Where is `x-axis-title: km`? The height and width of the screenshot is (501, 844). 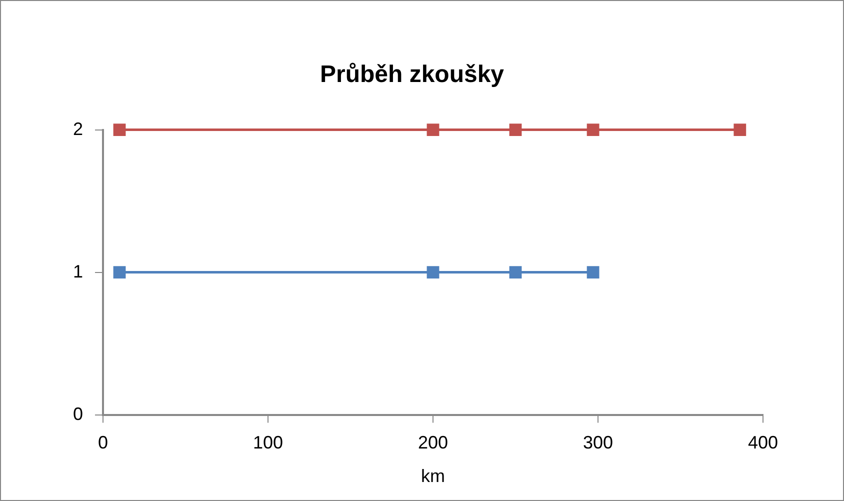
x-axis-title: km is located at coordinates (433, 476).